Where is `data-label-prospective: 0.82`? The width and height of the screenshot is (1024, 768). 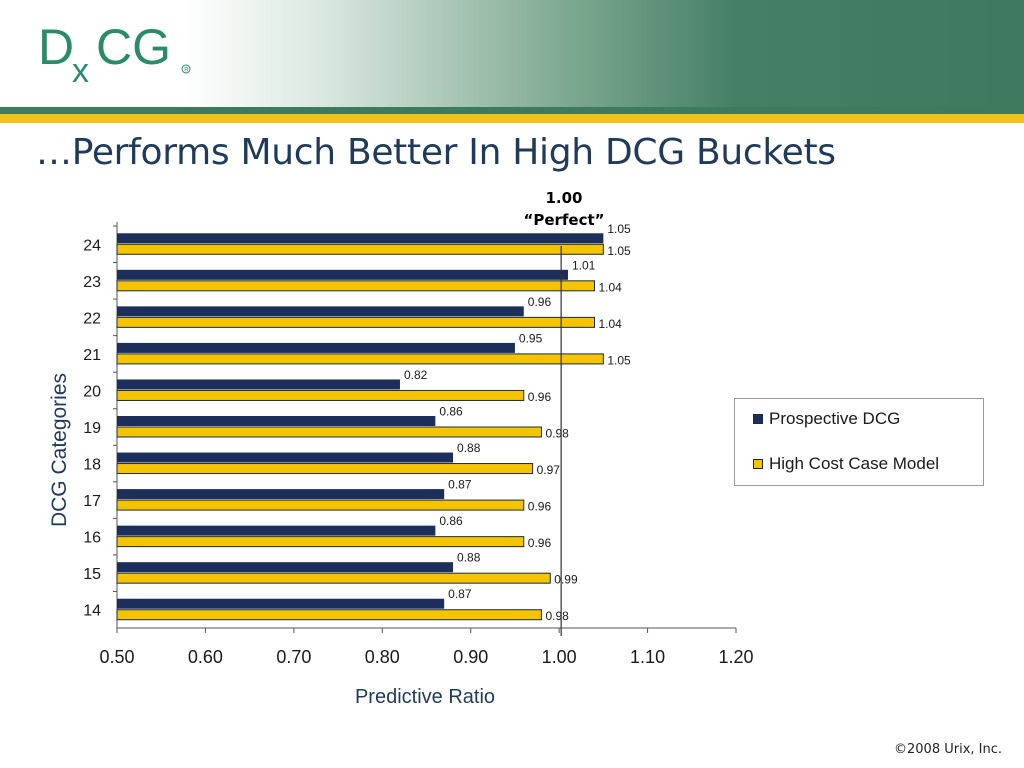 data-label-prospective: 0.82 is located at coordinates (416, 375).